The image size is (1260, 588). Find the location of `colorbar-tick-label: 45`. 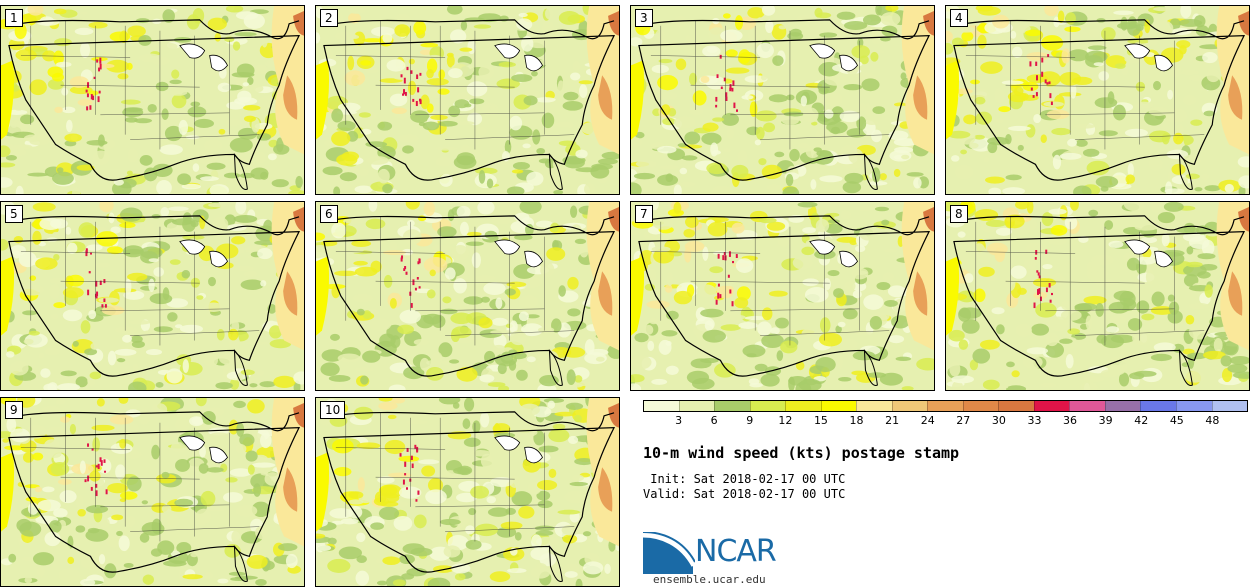

colorbar-tick-label: 45 is located at coordinates (1176, 420).